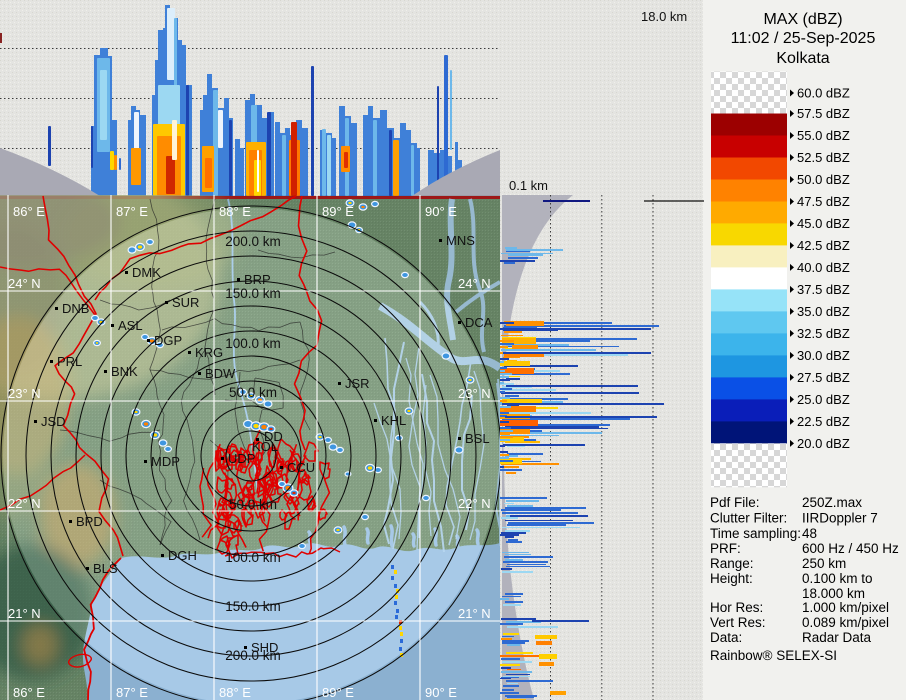 This screenshot has width=906, height=700. Describe the element at coordinates (823, 201) in the screenshot. I see `svg-text: 47.5 dBZ` at that location.